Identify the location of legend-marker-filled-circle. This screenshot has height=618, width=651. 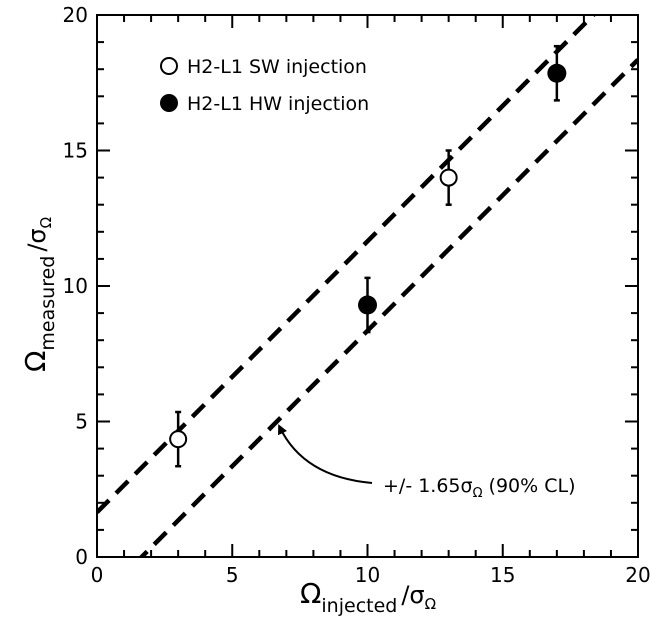
(169, 103).